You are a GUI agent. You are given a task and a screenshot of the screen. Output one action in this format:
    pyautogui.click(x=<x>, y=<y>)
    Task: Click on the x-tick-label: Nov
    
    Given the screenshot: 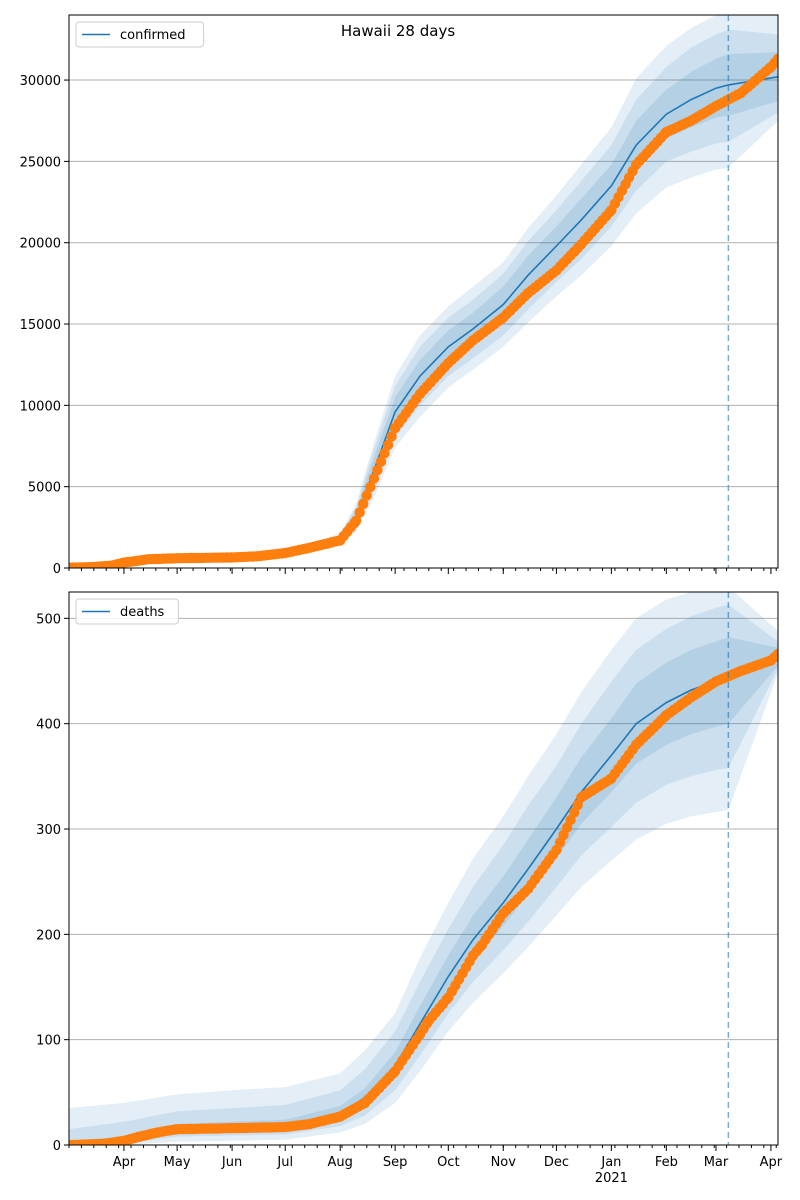 What is the action you would take?
    pyautogui.click(x=504, y=1162)
    